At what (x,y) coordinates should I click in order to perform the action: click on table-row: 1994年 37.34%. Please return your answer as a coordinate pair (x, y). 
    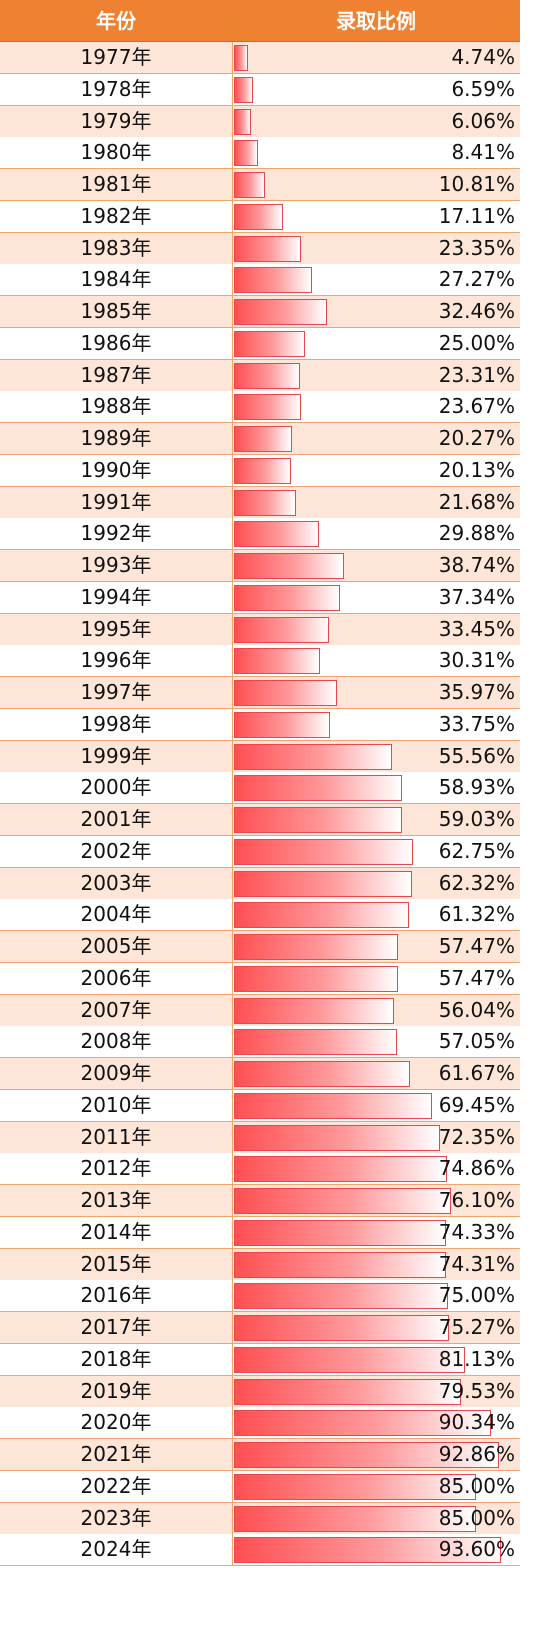
    Looking at the image, I should click on (260, 597).